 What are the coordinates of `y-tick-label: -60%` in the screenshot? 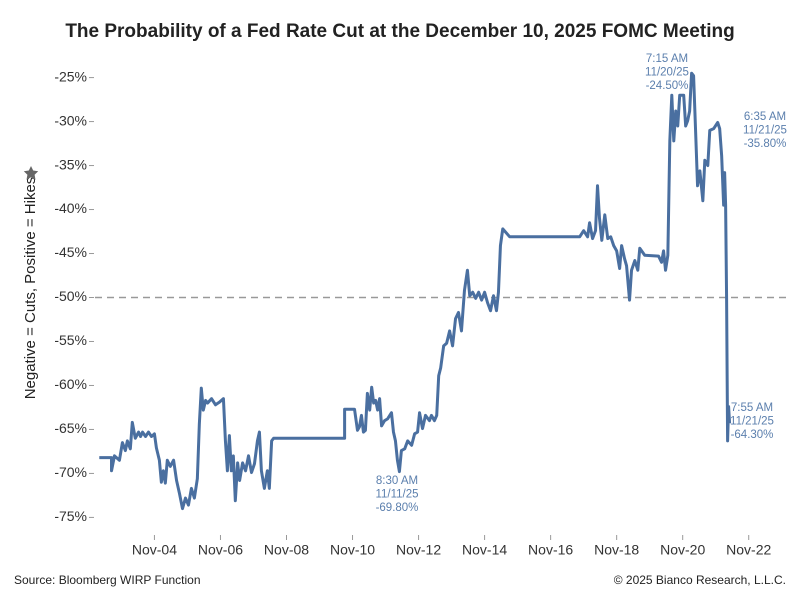 It's located at (70, 384).